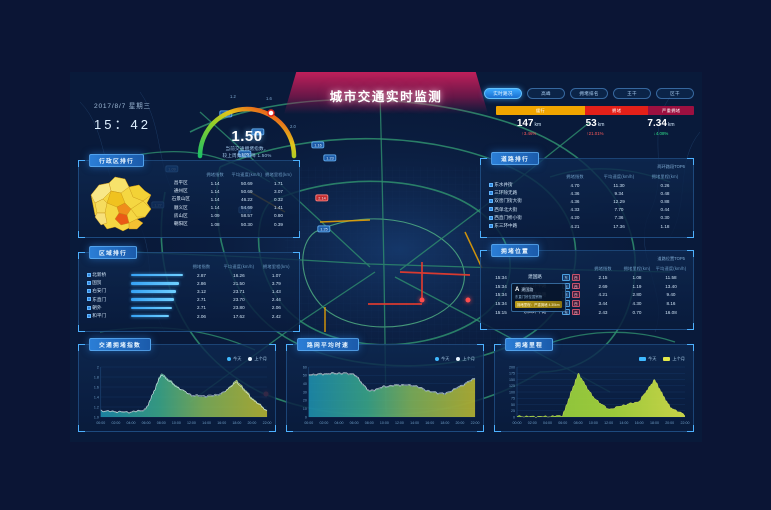 The image size is (771, 510). Describe the element at coordinates (201, 300) in the screenshot. I see `region-index: 2.71` at that location.